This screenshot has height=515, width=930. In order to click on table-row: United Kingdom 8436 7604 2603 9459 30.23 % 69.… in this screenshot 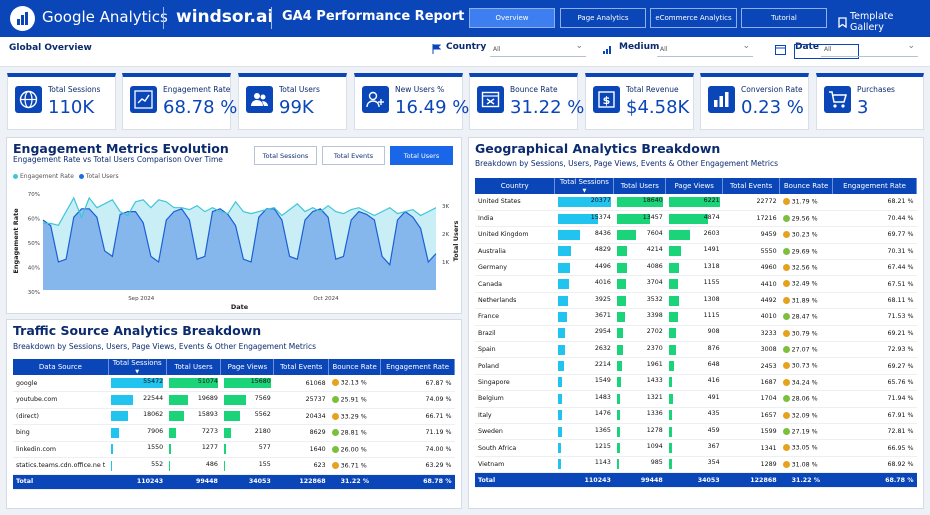, I will do `click(696, 235)`.